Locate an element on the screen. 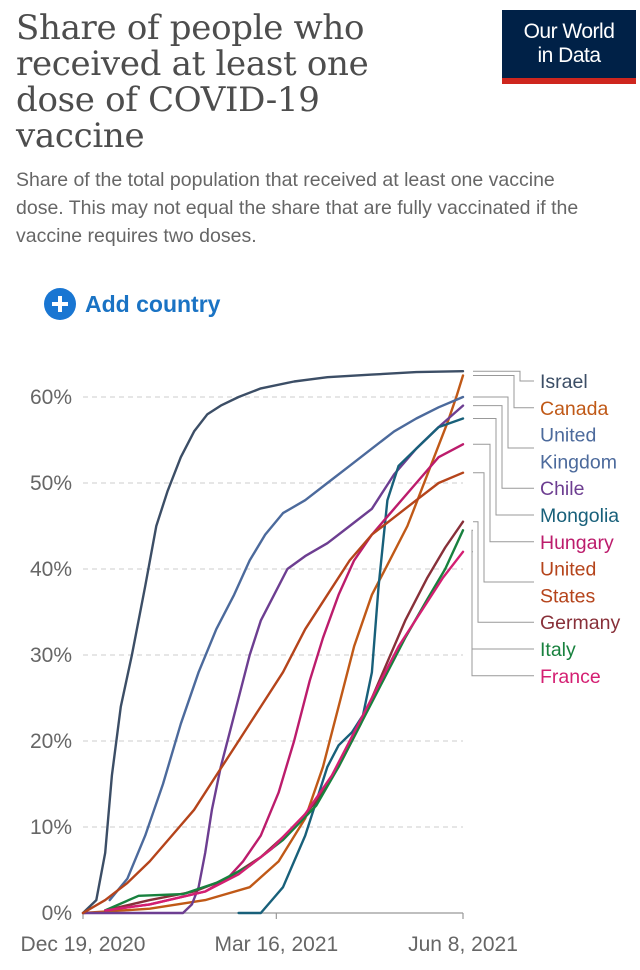  legend-label-israel: Israel is located at coordinates (564, 382).